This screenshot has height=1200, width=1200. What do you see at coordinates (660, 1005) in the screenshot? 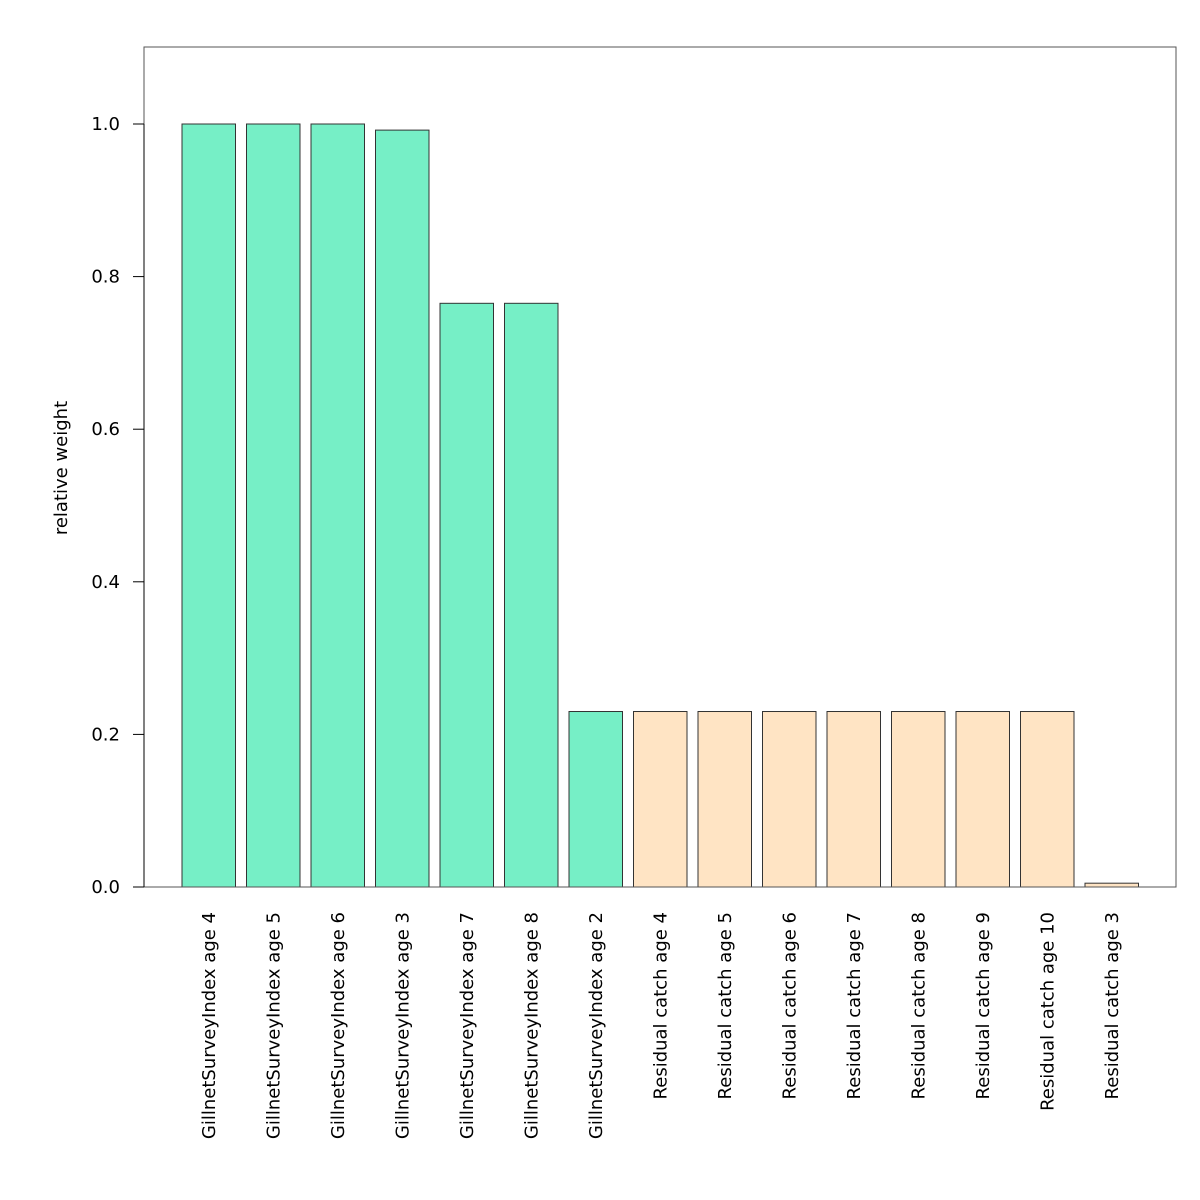
I see `category-label-8: Residual catch age 4` at bounding box center [660, 1005].